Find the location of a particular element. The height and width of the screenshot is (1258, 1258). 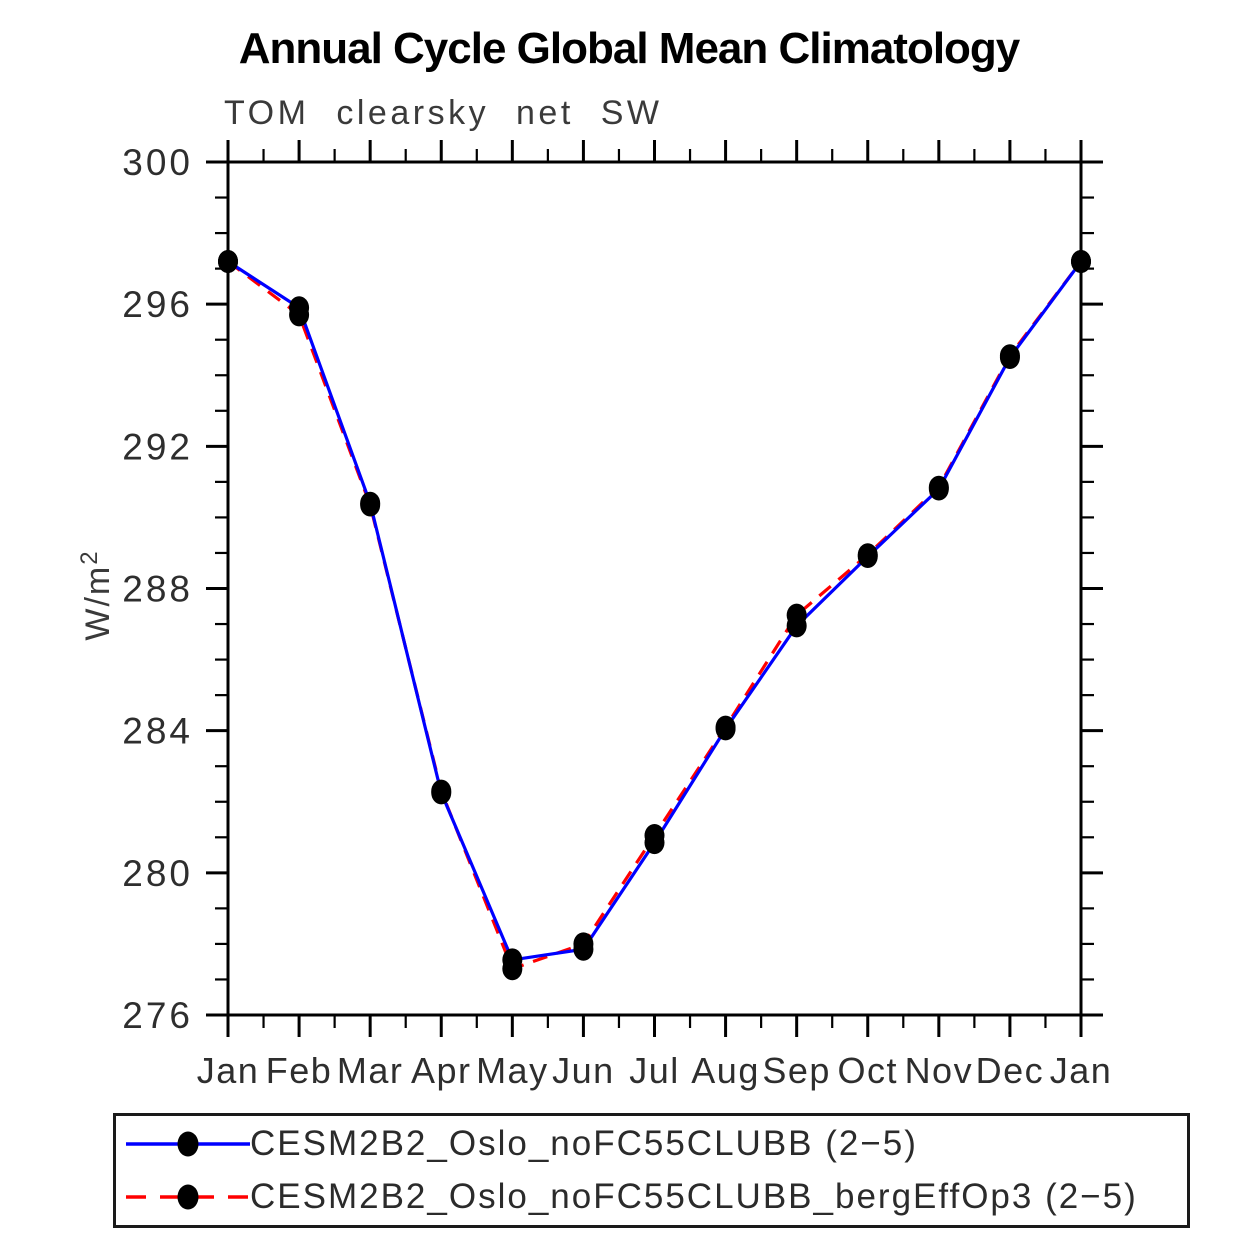

x-tick-label: Jul is located at coordinates (654, 1070).